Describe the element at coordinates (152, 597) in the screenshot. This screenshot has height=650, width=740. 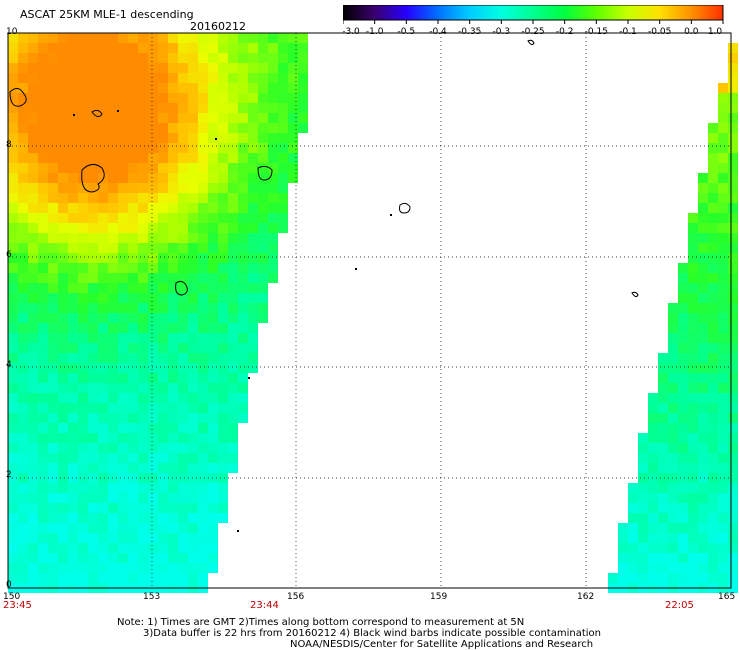
I see `lon-label-153: 153` at that location.